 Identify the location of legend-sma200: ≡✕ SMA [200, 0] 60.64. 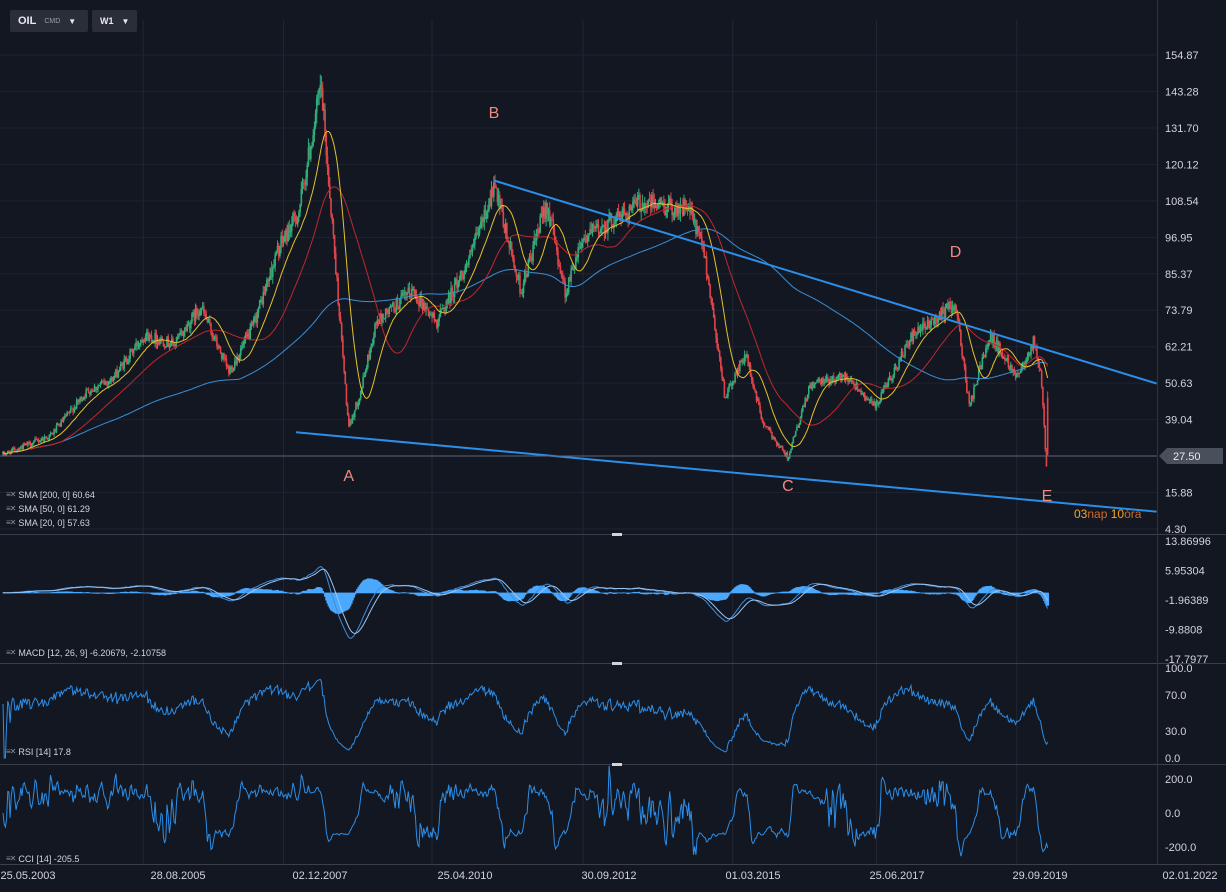
(50, 494).